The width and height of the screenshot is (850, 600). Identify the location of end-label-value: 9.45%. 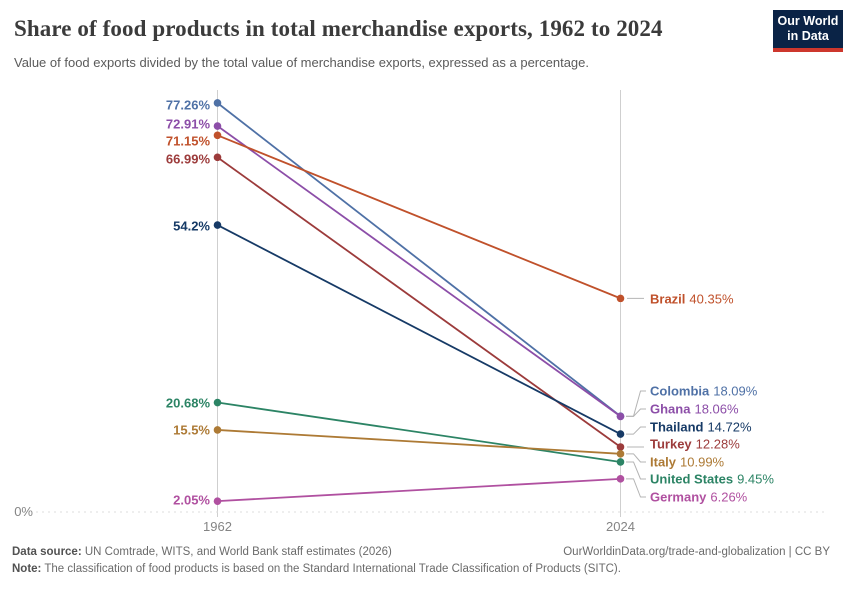
(755, 479).